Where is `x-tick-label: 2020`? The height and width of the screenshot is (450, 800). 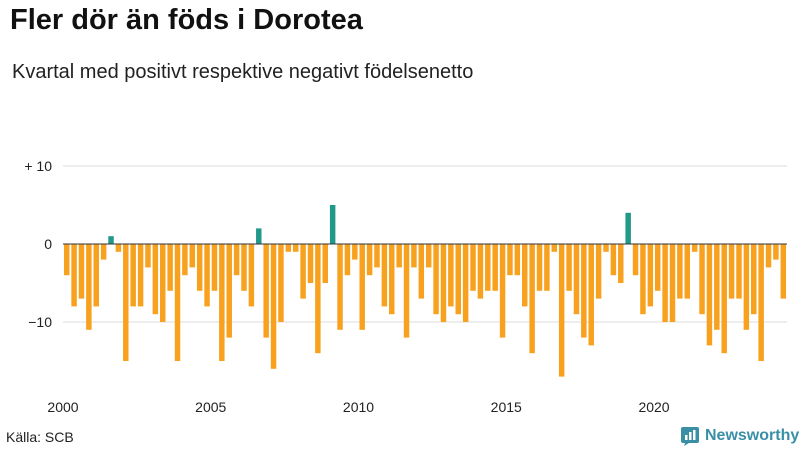
x-tick-label: 2020 is located at coordinates (653, 407).